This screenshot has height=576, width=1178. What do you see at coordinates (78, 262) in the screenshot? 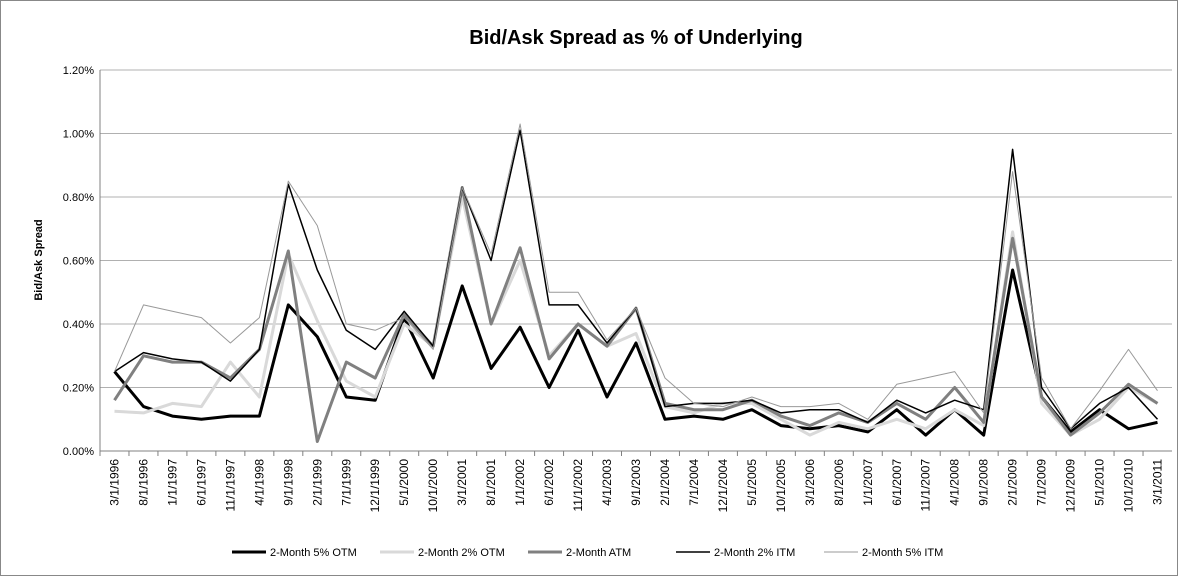
I see `y-tick-label: 0.60%` at bounding box center [78, 262].